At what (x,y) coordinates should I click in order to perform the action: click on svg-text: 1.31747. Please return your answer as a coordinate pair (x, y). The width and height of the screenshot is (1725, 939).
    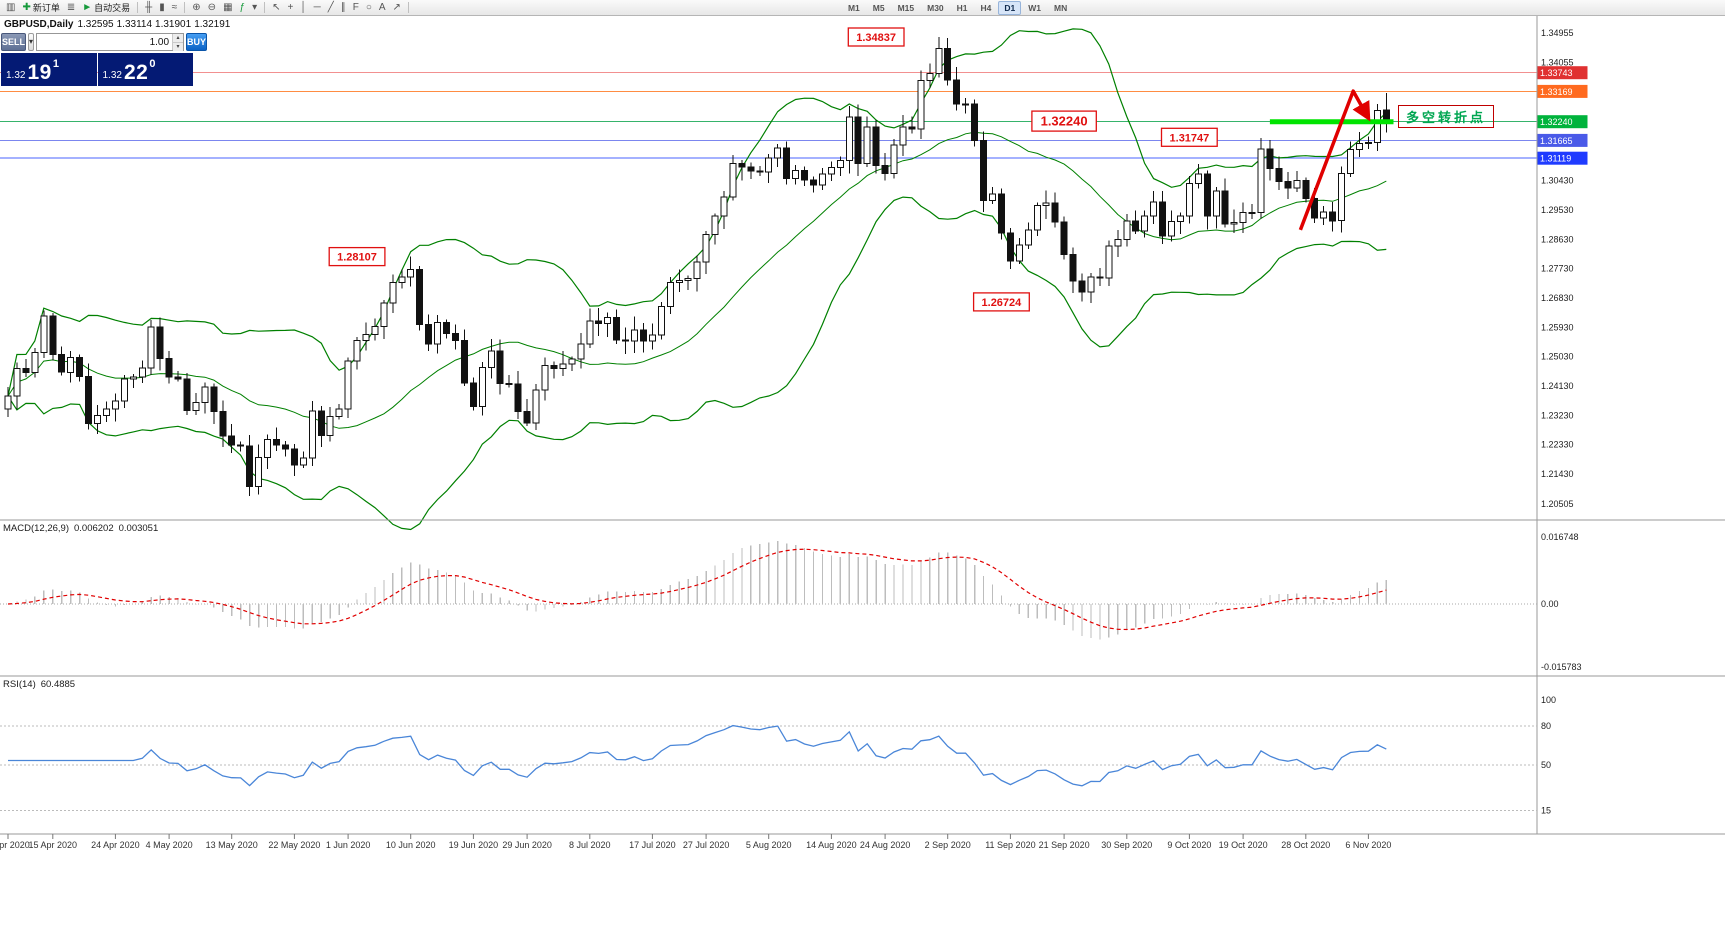
    Looking at the image, I should click on (1190, 138).